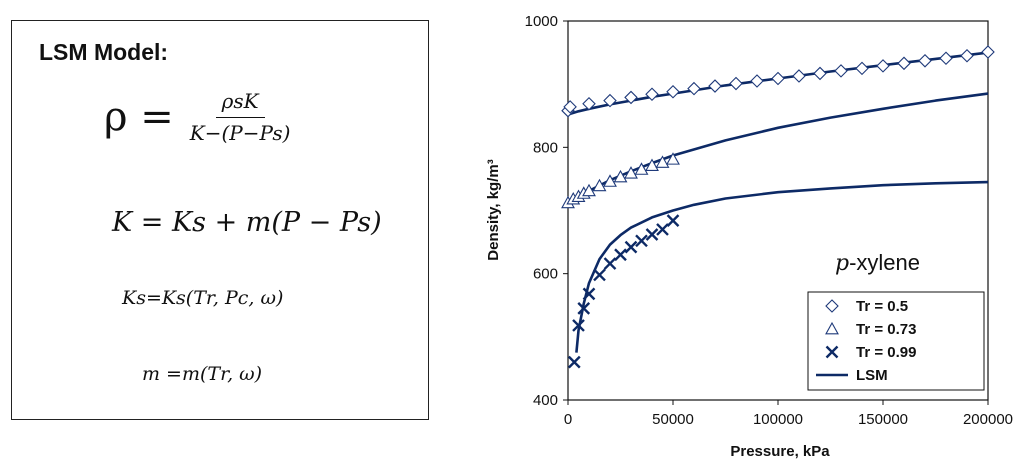 This screenshot has width=1024, height=461. I want to click on density-equation-fraction: ρsK K−(P−Ps), so click(240, 117).